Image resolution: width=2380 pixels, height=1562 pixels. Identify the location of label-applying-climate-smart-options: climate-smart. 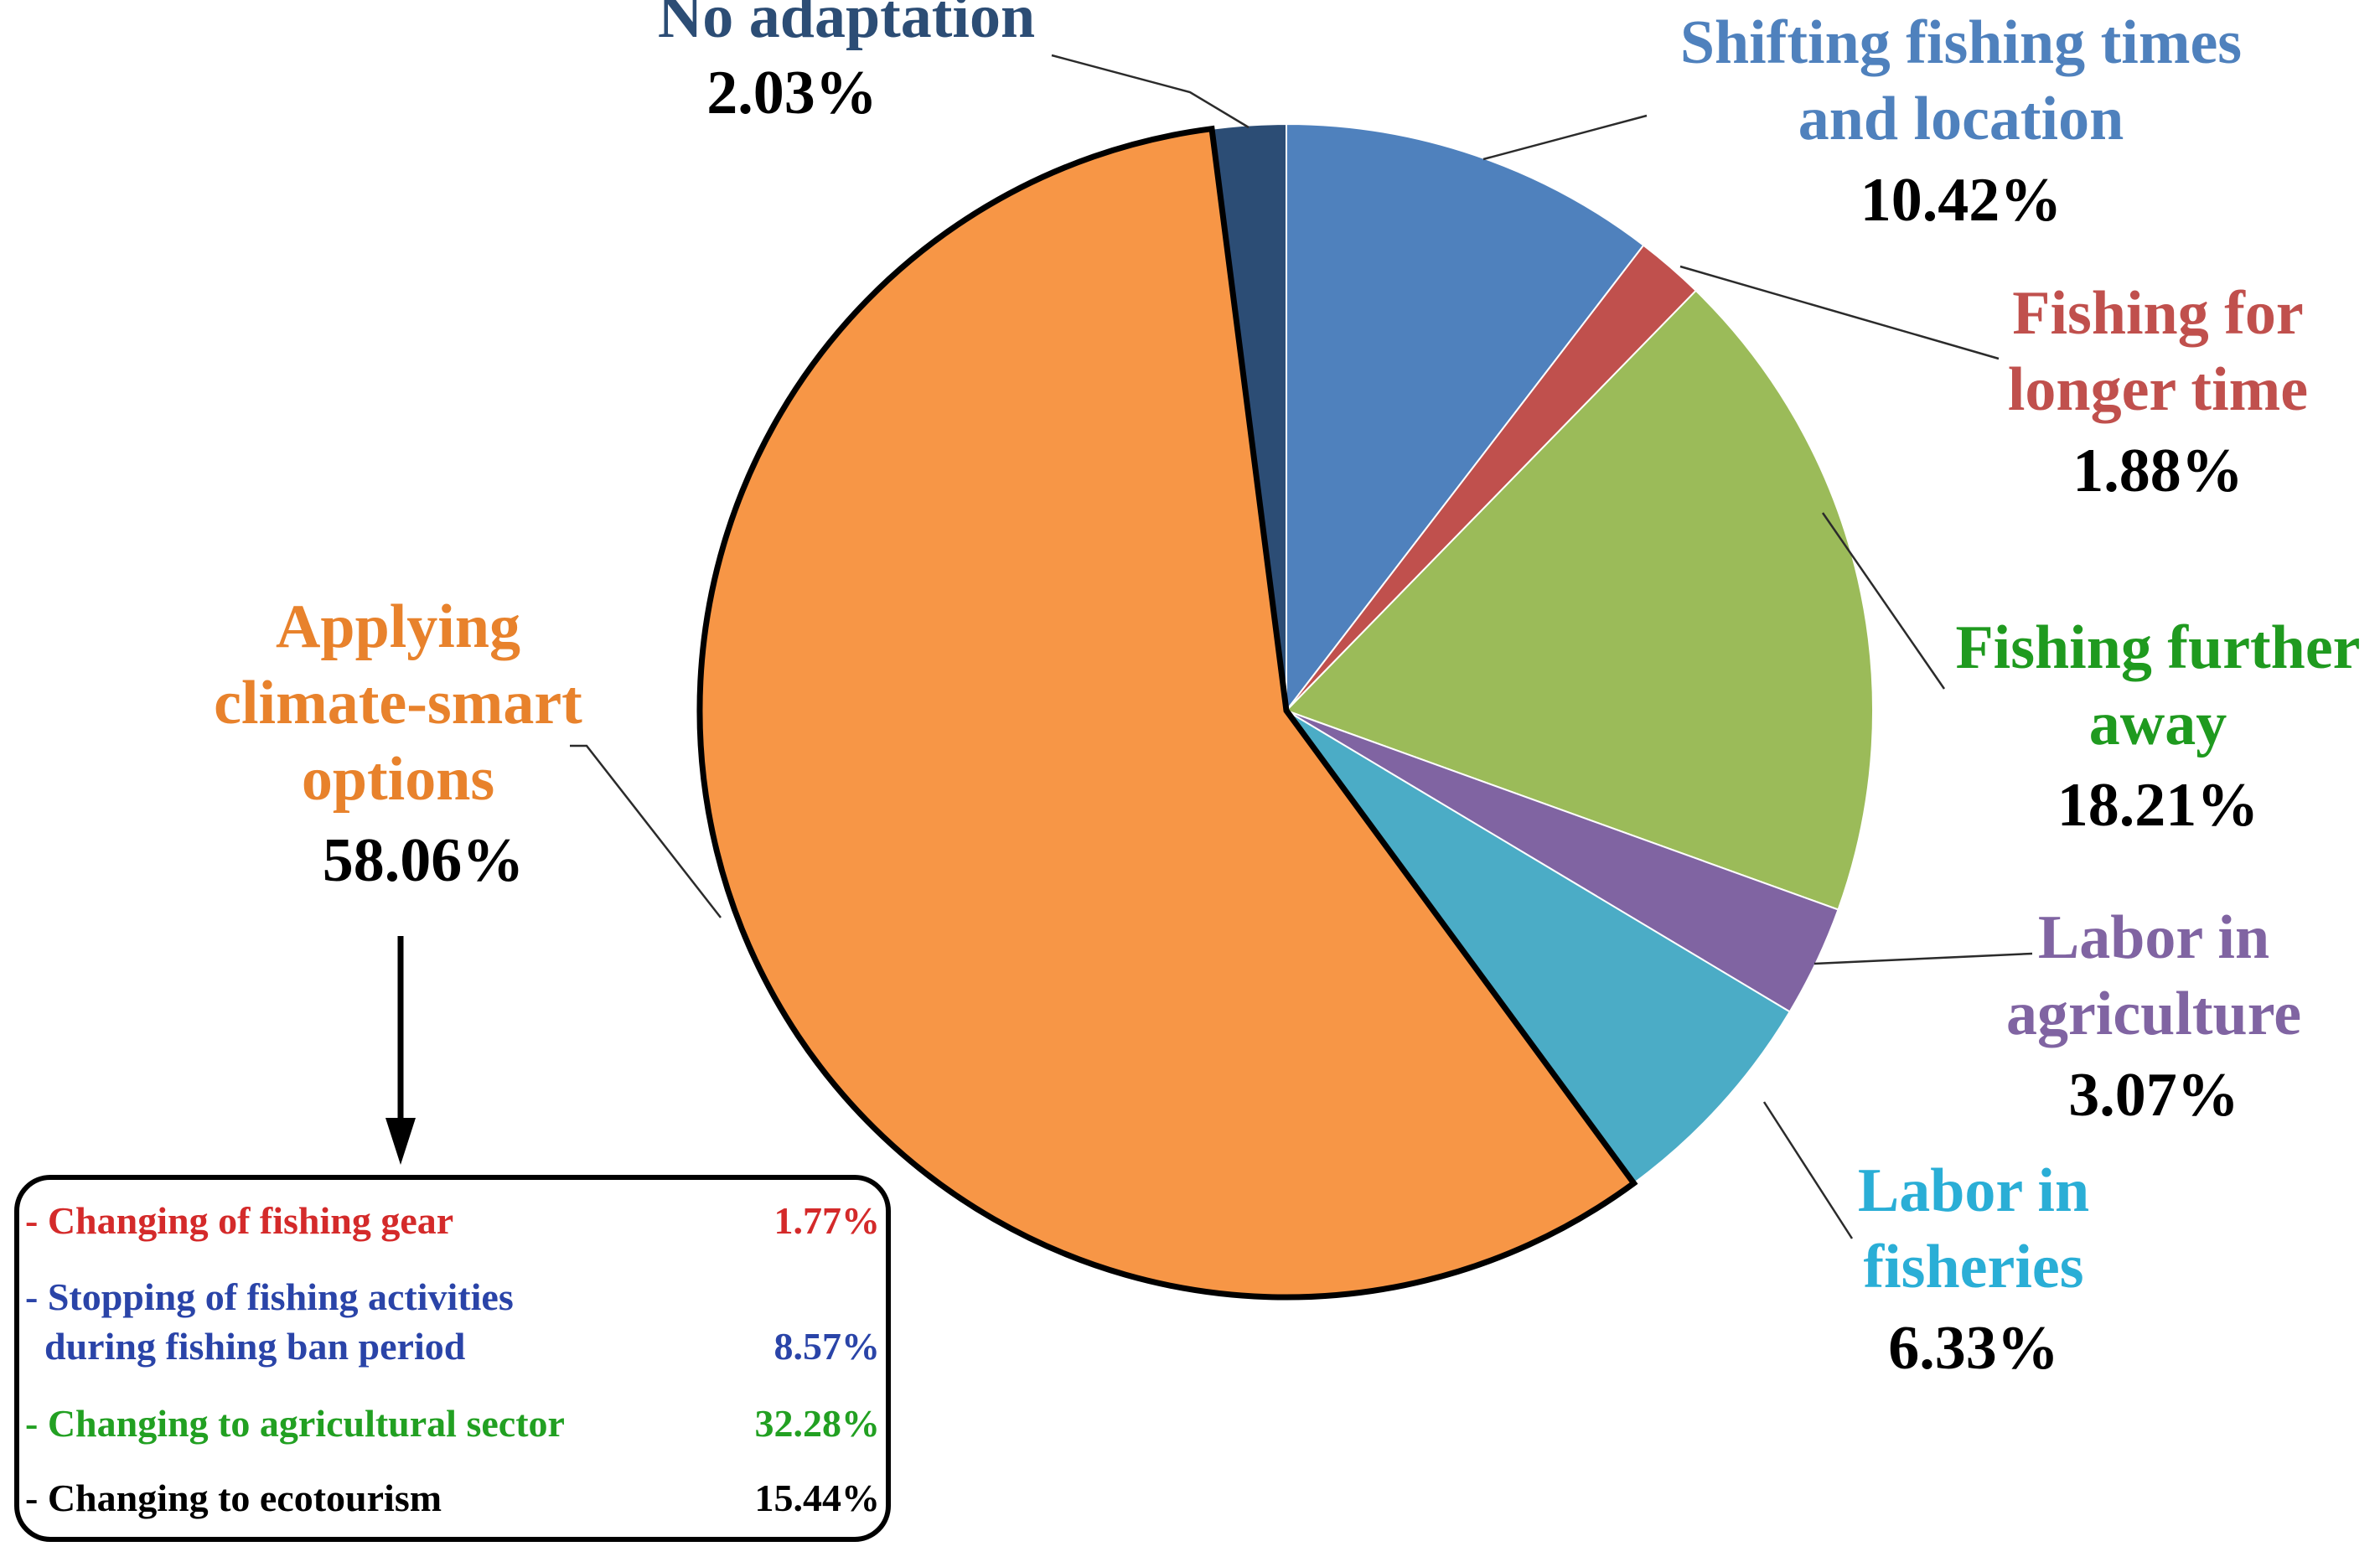
(398, 703).